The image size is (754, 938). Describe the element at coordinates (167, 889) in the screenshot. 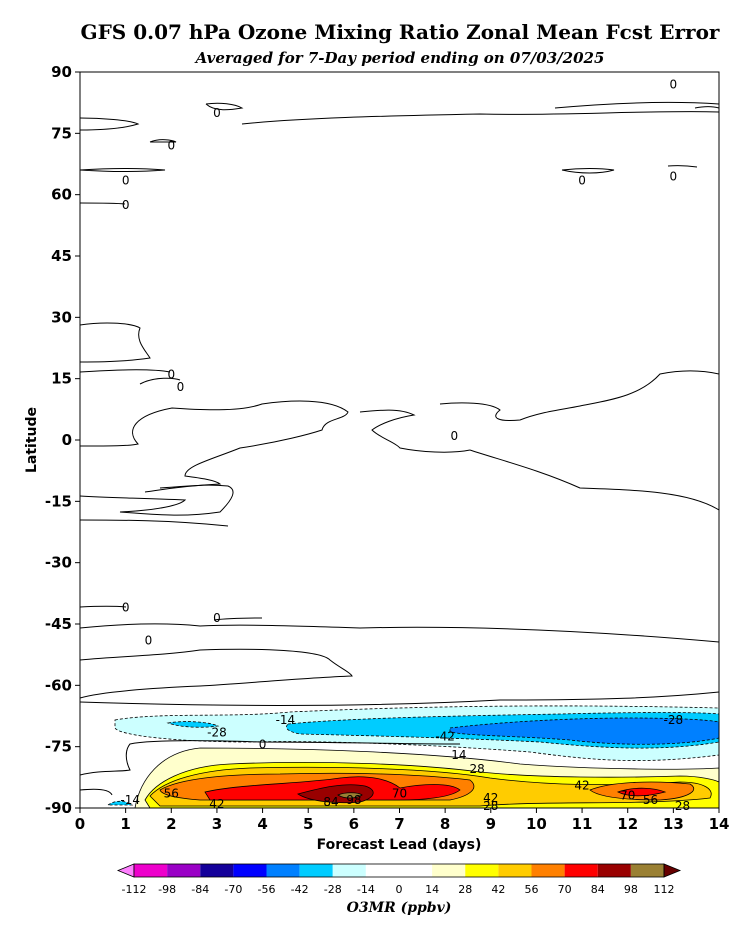

I see `colorbar-tick-label: -98` at that location.